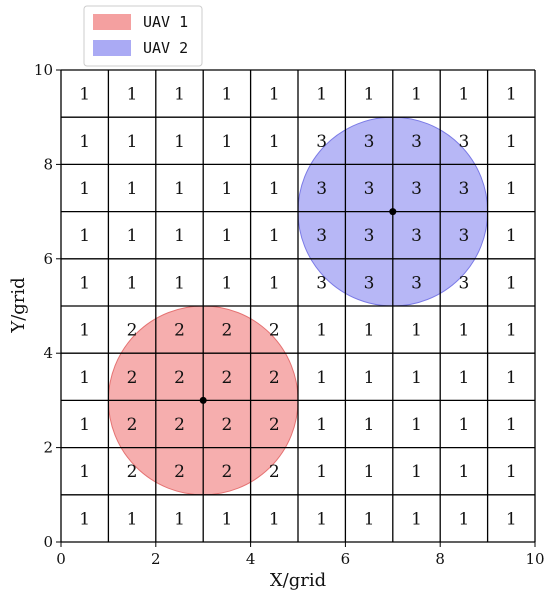 The height and width of the screenshot is (599, 550). I want to click on y-axis-title: Y/grid, so click(18, 305).